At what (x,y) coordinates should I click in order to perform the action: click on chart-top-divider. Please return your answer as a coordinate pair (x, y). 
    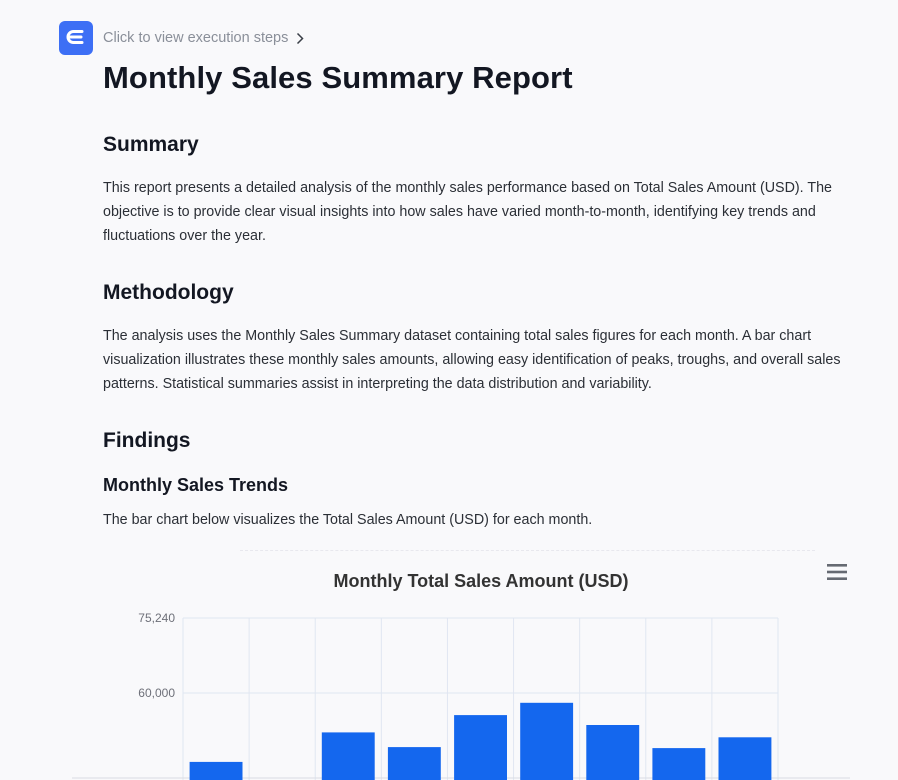
    Looking at the image, I should click on (527, 550).